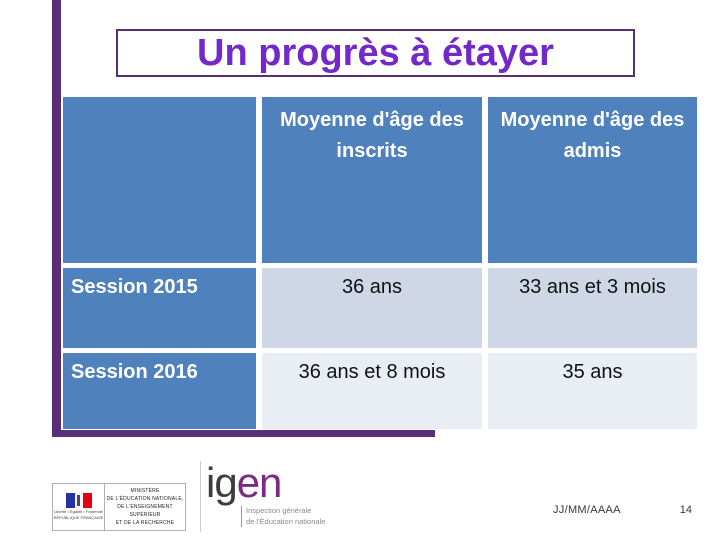 Image resolution: width=720 pixels, height=540 pixels. Describe the element at coordinates (159, 308) in the screenshot. I see `row-label-session-2015: Session 2015` at that location.